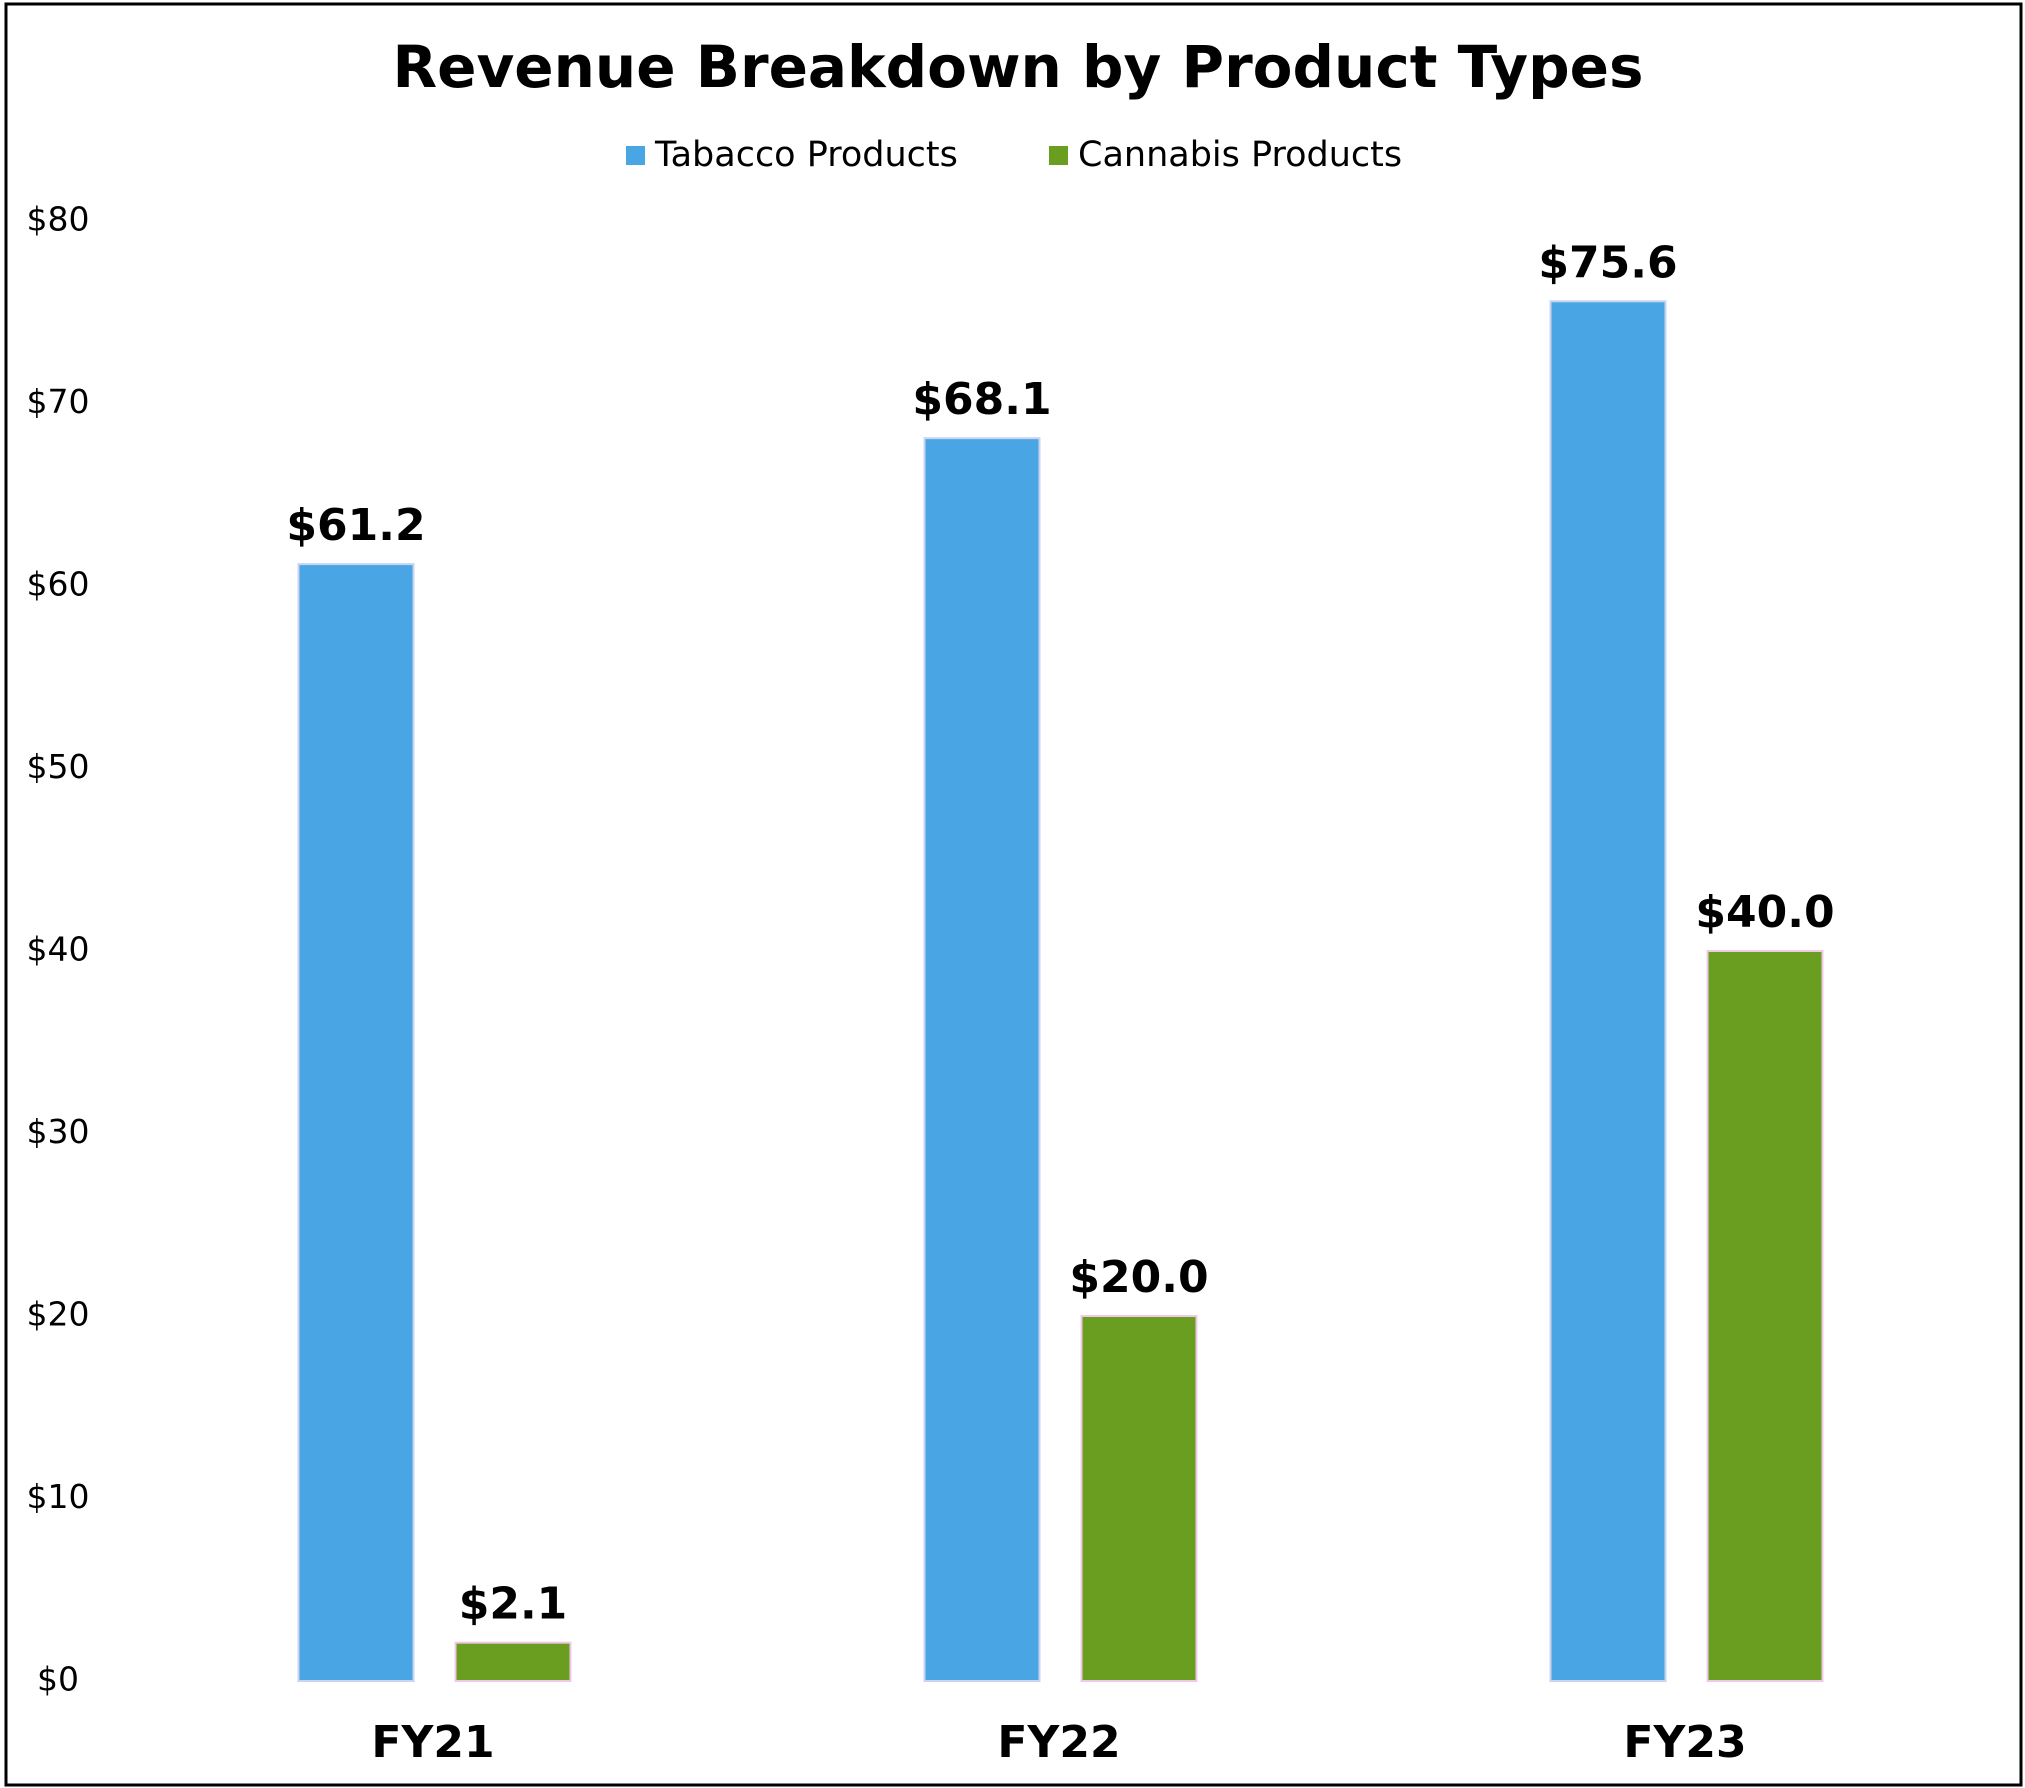 The height and width of the screenshot is (1788, 2025). Describe the element at coordinates (806, 155) in the screenshot. I see `legend-label: Tabacco Products` at that location.